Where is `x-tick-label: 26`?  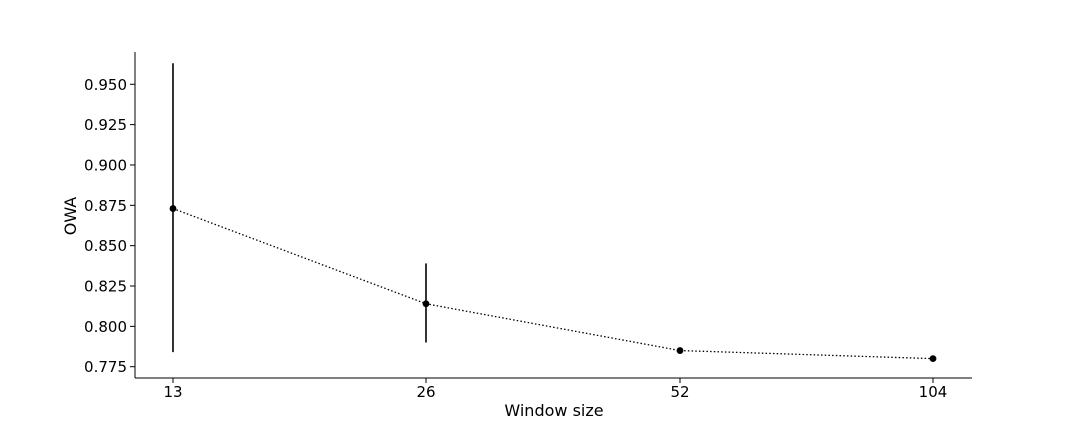 x-tick-label: 26 is located at coordinates (425, 392).